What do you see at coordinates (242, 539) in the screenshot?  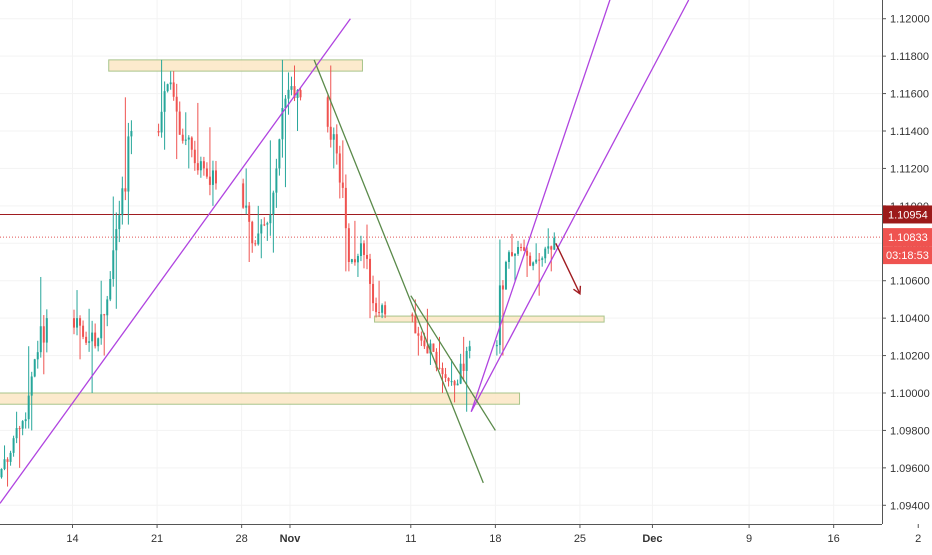 I see `x-tick-label: 28` at bounding box center [242, 539].